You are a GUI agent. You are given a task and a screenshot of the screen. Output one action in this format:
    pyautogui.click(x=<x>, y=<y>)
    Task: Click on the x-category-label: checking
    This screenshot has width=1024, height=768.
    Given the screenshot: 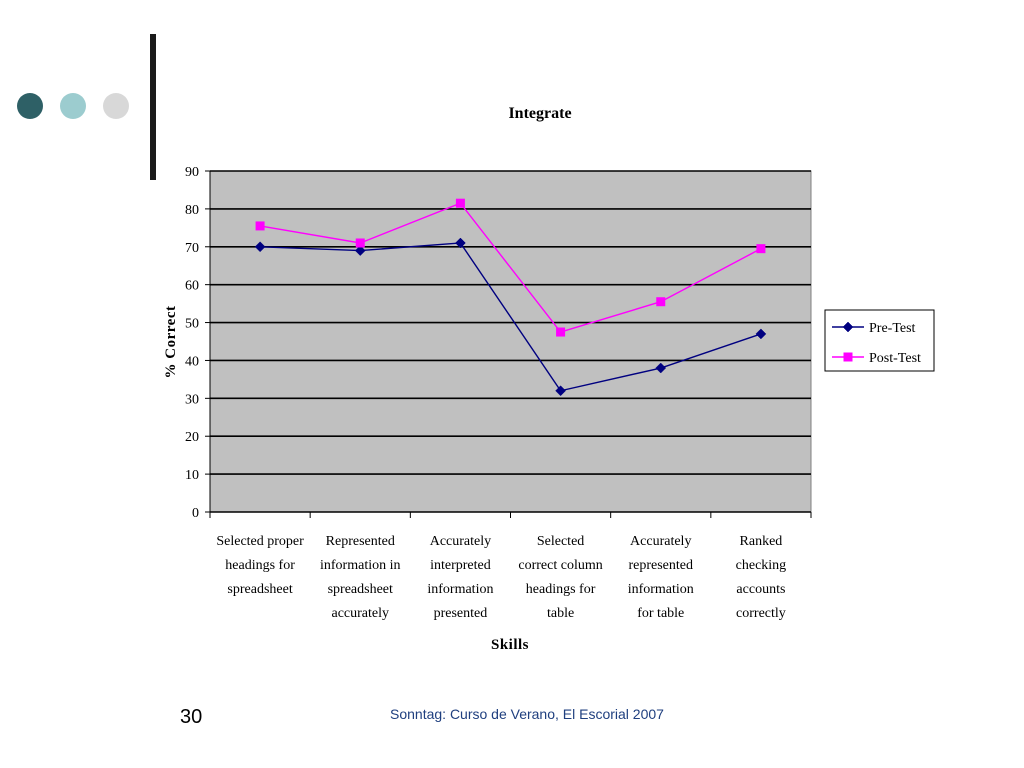 What is the action you would take?
    pyautogui.click(x=761, y=565)
    